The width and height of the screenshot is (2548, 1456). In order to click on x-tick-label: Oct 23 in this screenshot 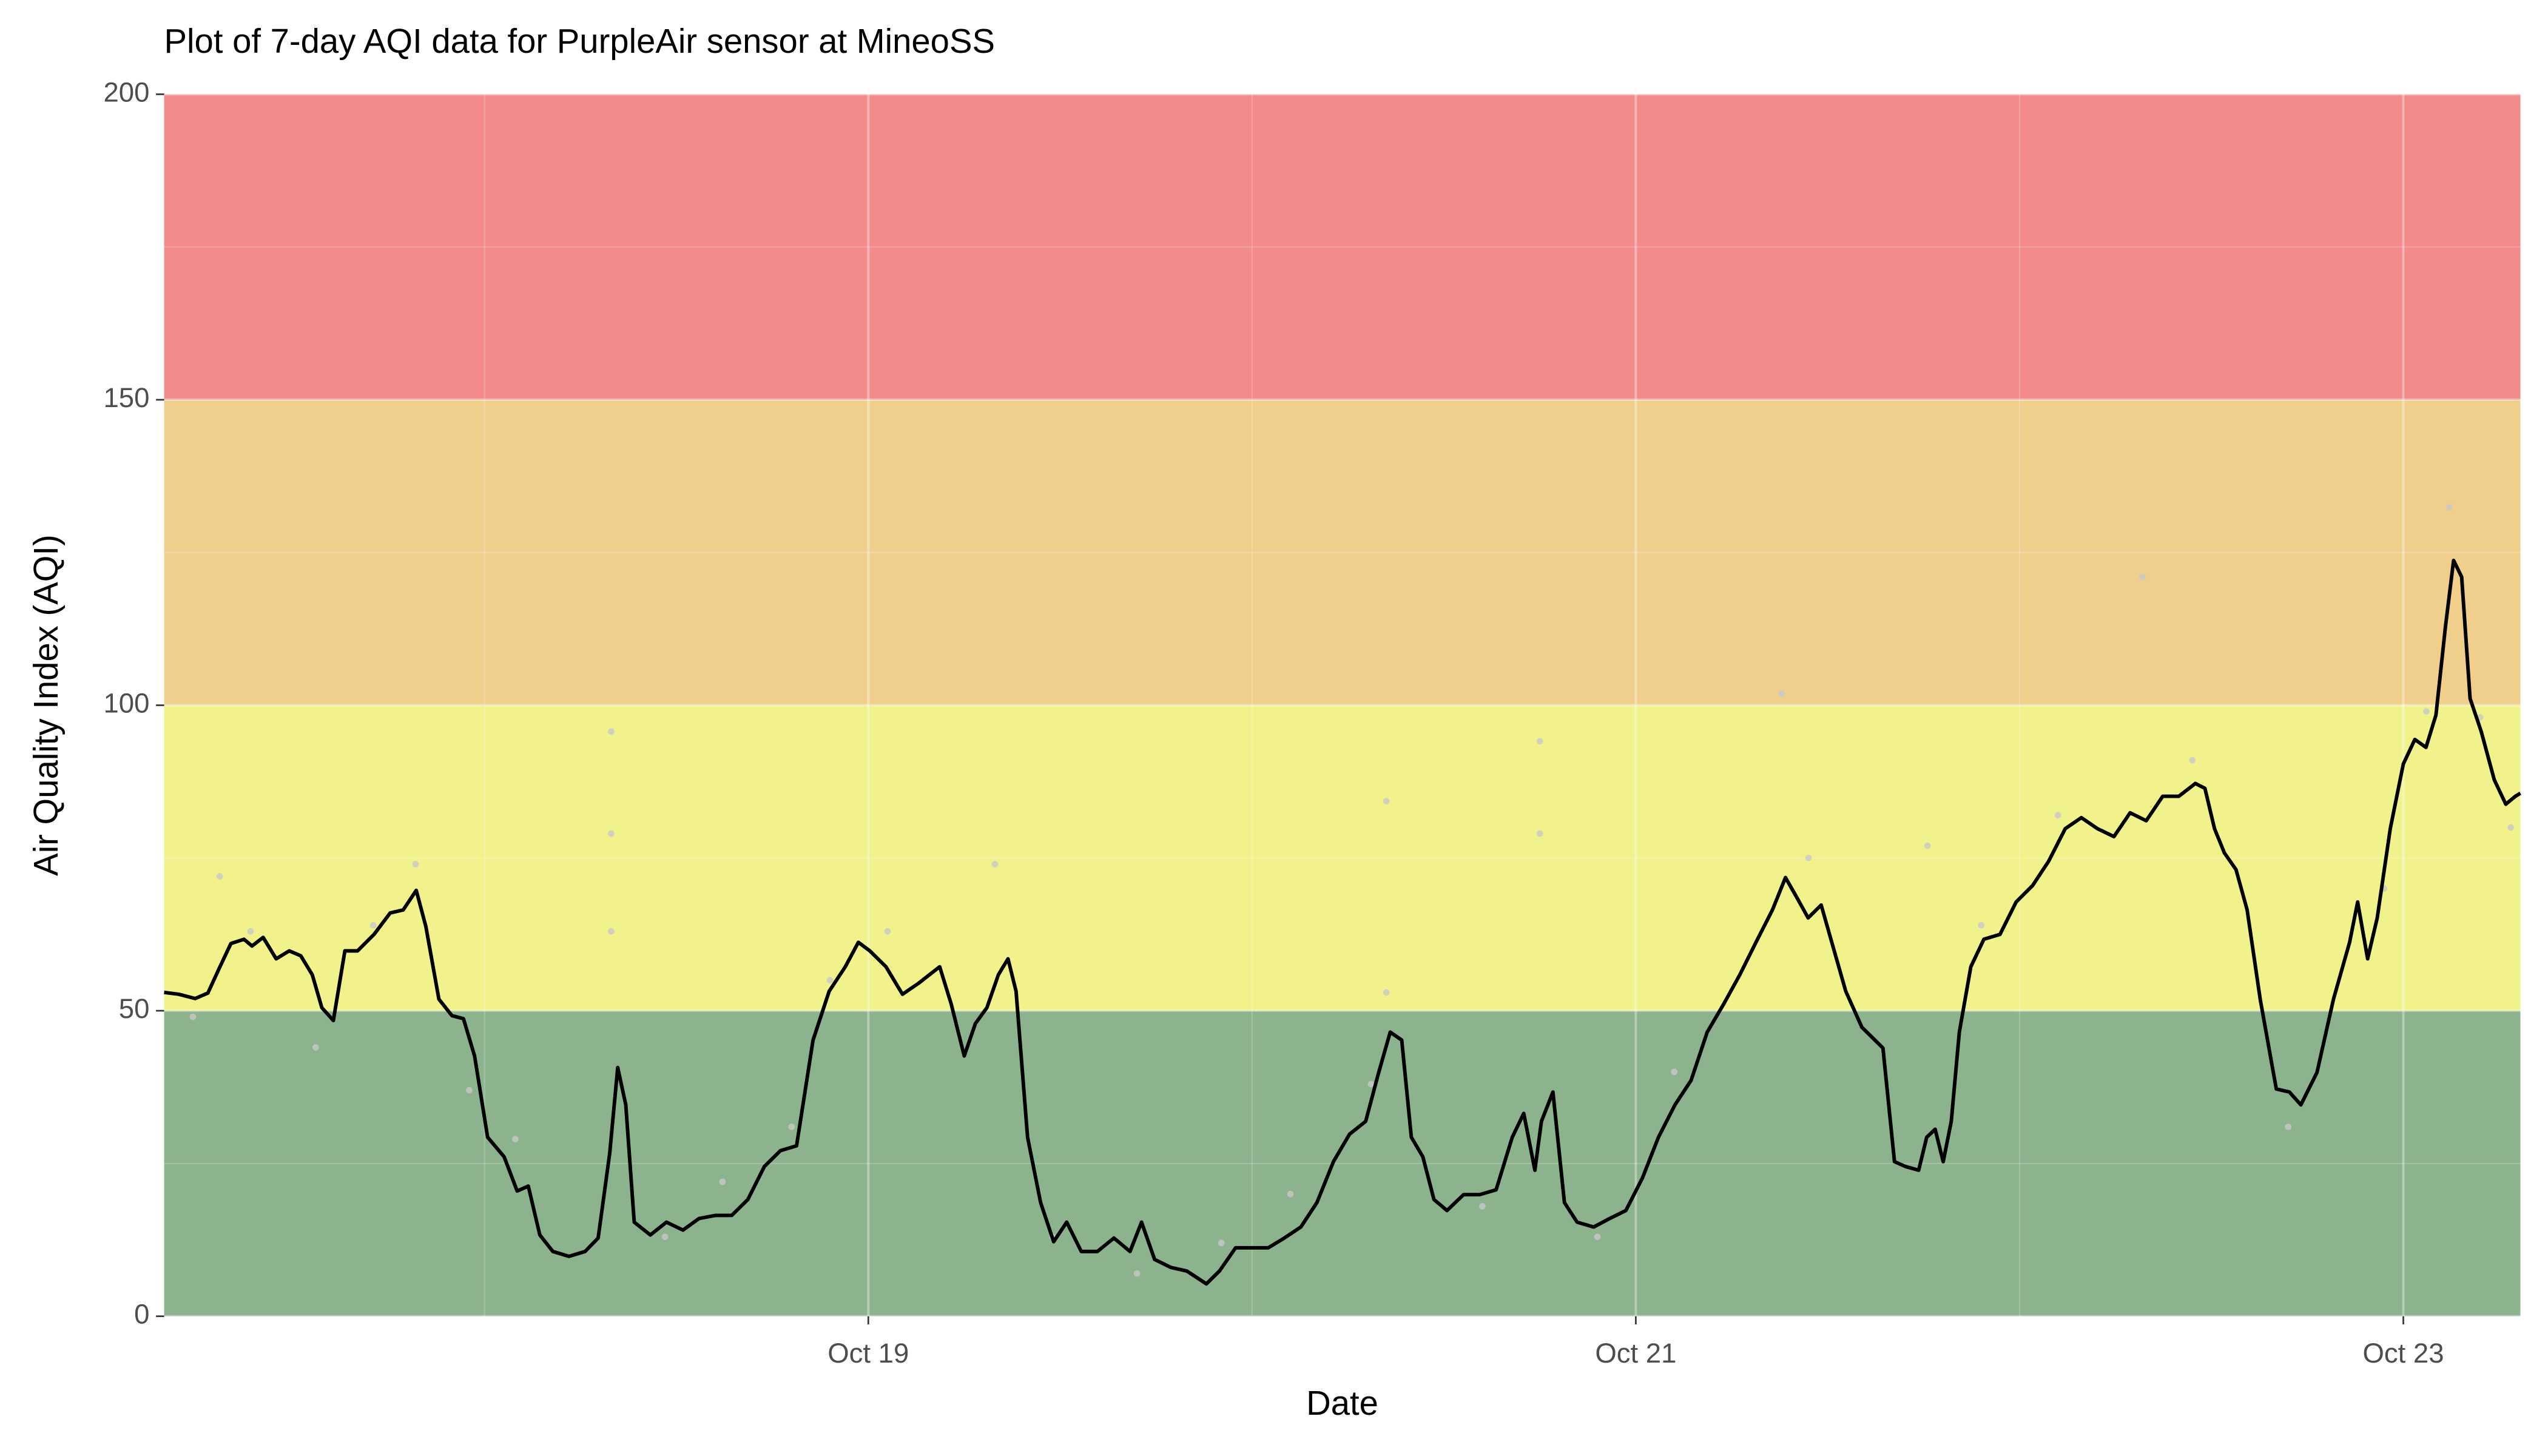, I will do `click(2403, 1353)`.